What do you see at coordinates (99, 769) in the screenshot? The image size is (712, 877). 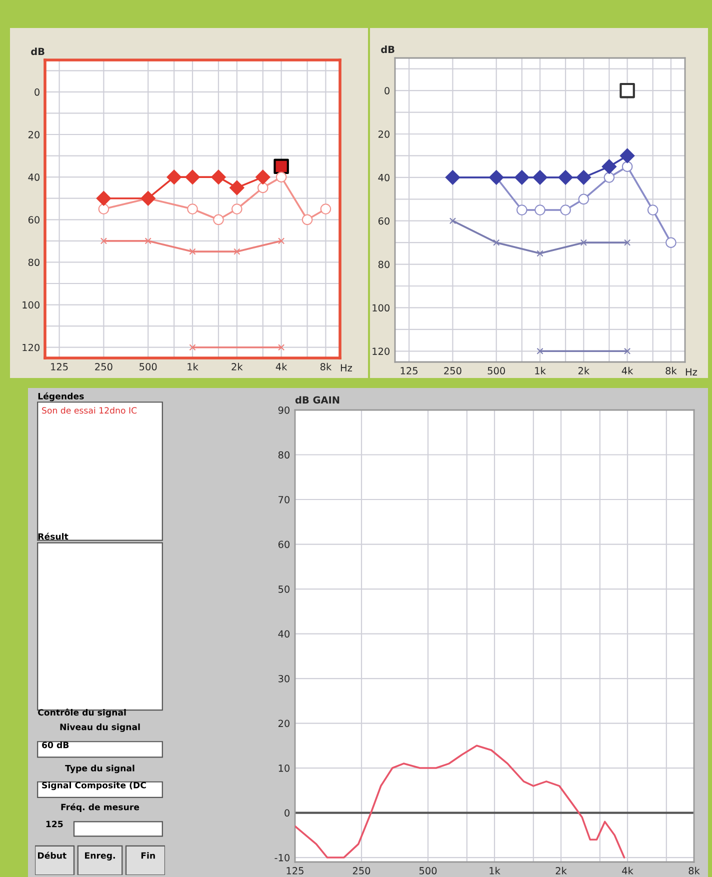 I see `text: Type du signal` at bounding box center [99, 769].